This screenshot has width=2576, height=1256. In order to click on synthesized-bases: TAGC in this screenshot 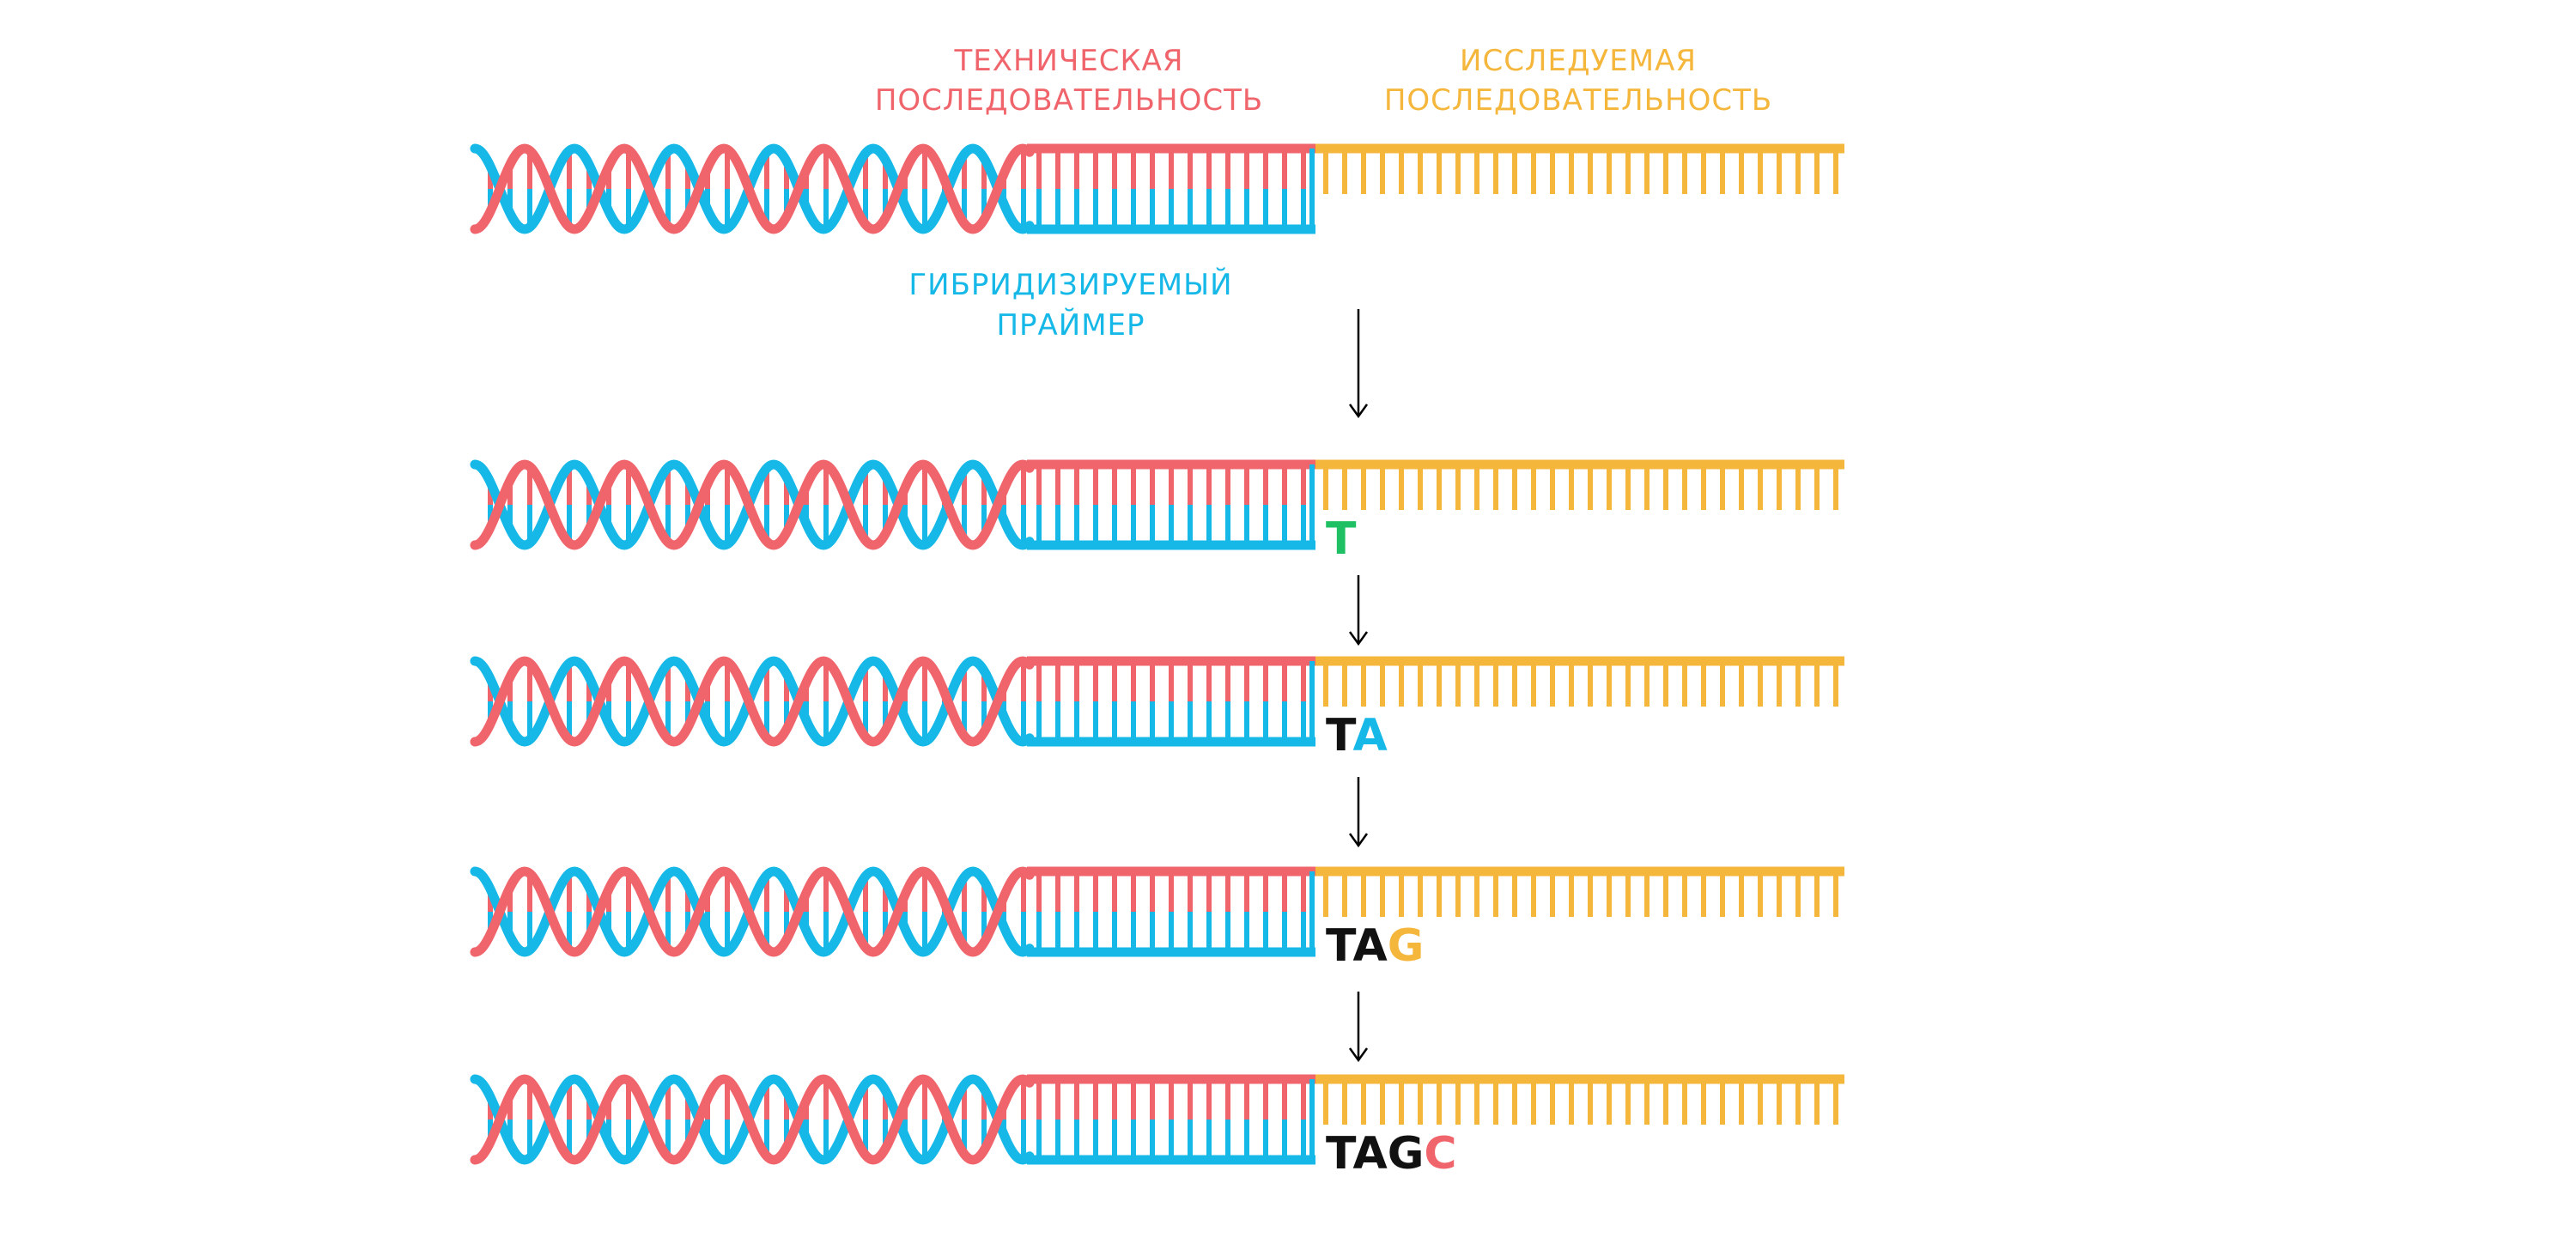, I will do `click(1391, 1154)`.